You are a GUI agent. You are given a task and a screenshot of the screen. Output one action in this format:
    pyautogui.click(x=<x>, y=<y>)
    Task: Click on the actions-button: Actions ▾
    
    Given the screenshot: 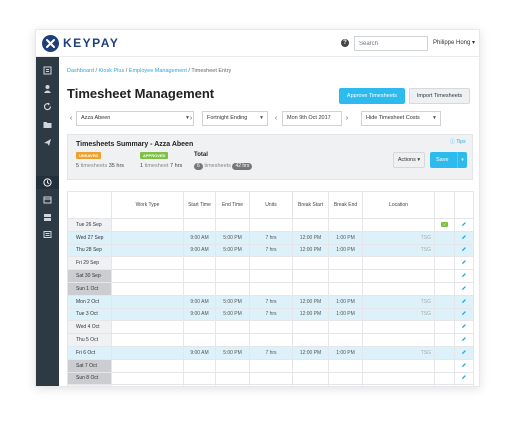 What is the action you would take?
    pyautogui.click(x=409, y=160)
    